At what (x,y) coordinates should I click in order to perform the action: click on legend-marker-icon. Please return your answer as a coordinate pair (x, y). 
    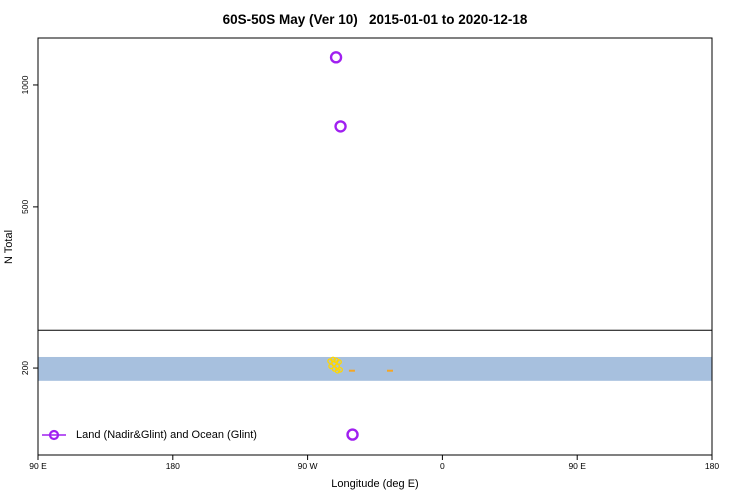
    Looking at the image, I should click on (54, 435).